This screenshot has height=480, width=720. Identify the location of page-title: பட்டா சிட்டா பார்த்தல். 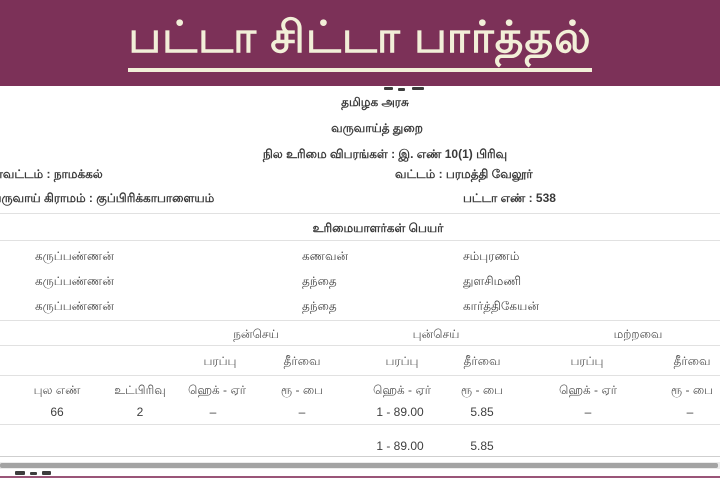
(360, 42).